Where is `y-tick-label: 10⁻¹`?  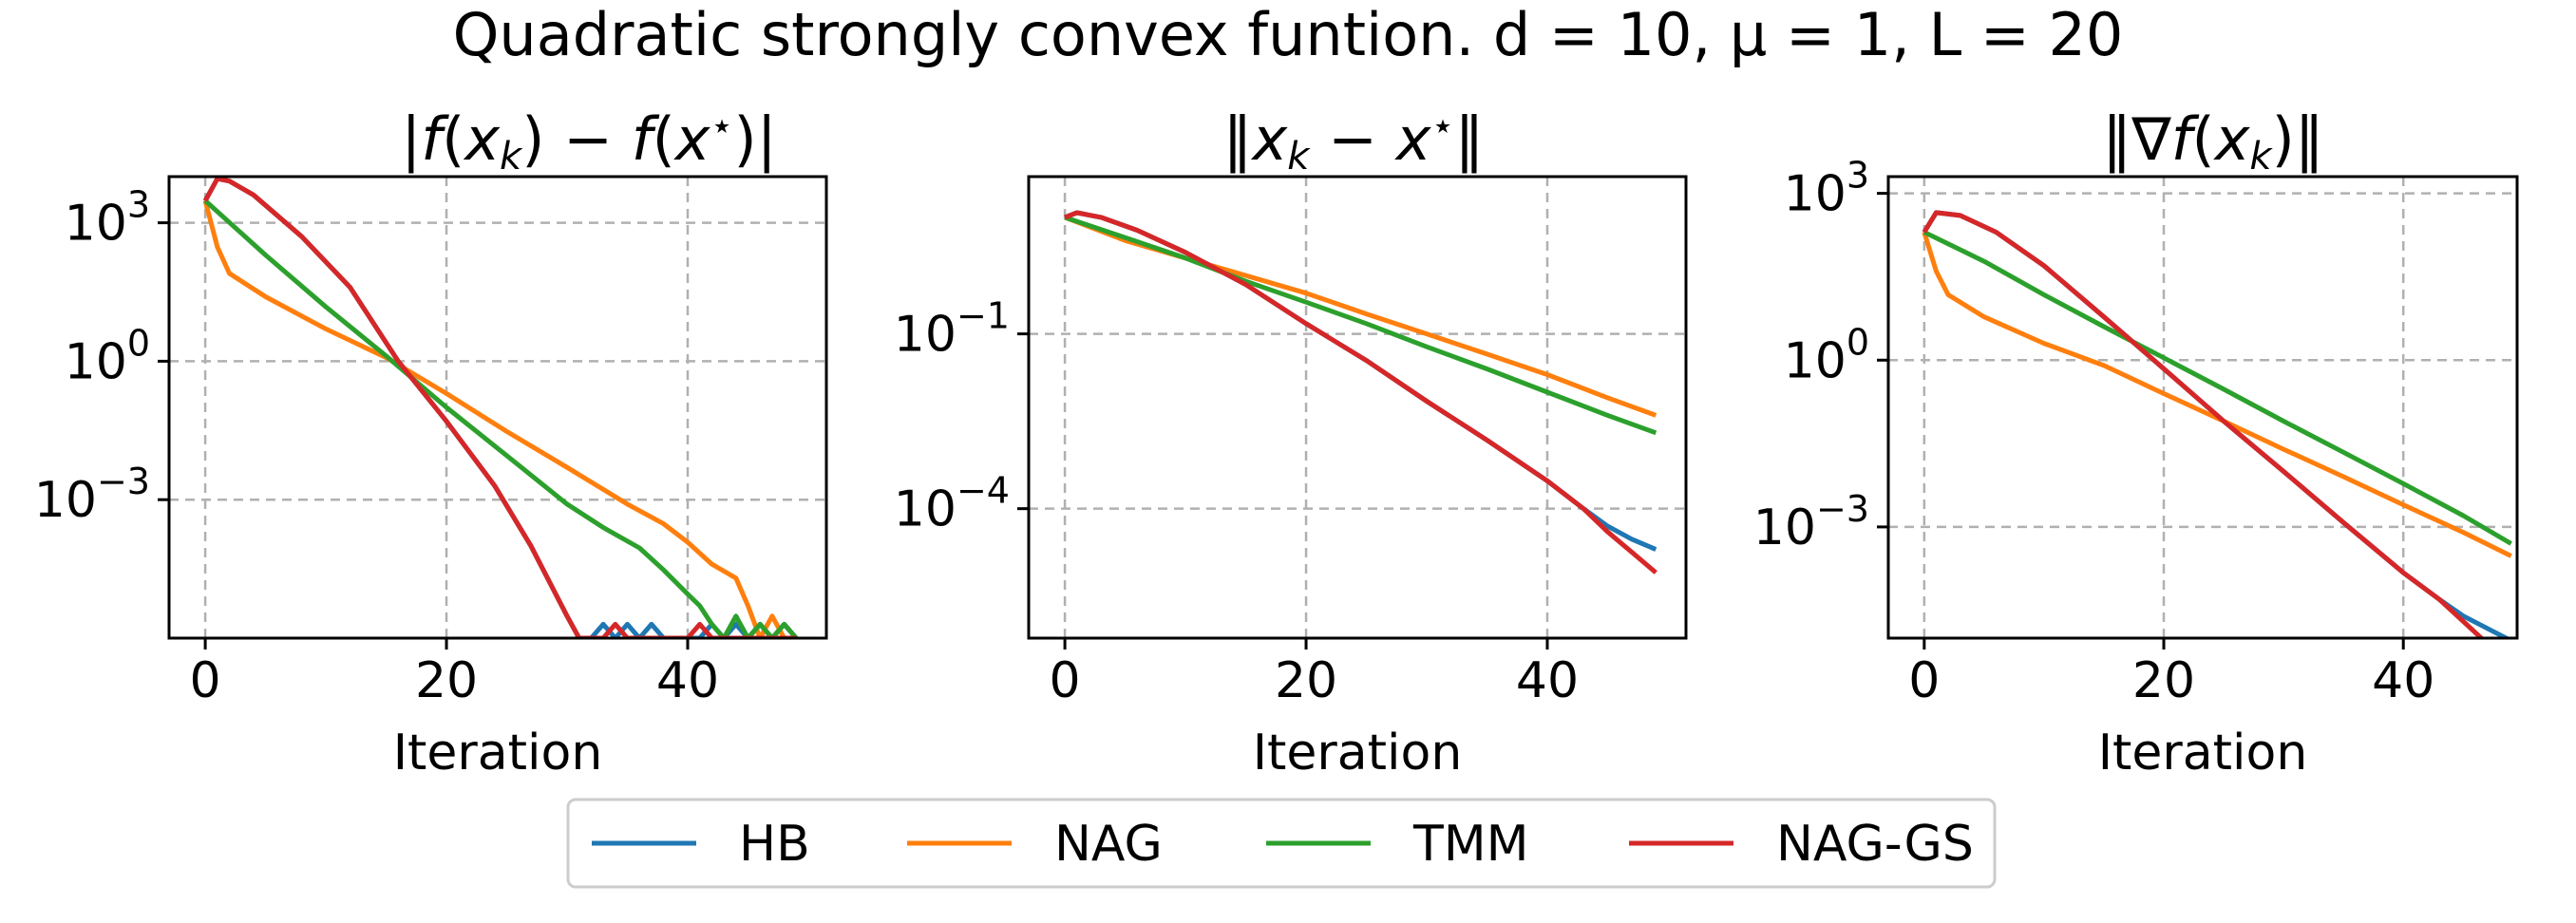 y-tick-label: 10⁻¹ is located at coordinates (952, 330).